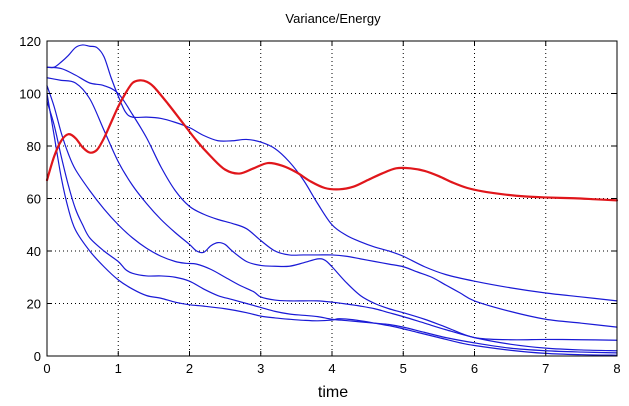  What do you see at coordinates (189, 368) in the screenshot?
I see `x-tick-label: 2` at bounding box center [189, 368].